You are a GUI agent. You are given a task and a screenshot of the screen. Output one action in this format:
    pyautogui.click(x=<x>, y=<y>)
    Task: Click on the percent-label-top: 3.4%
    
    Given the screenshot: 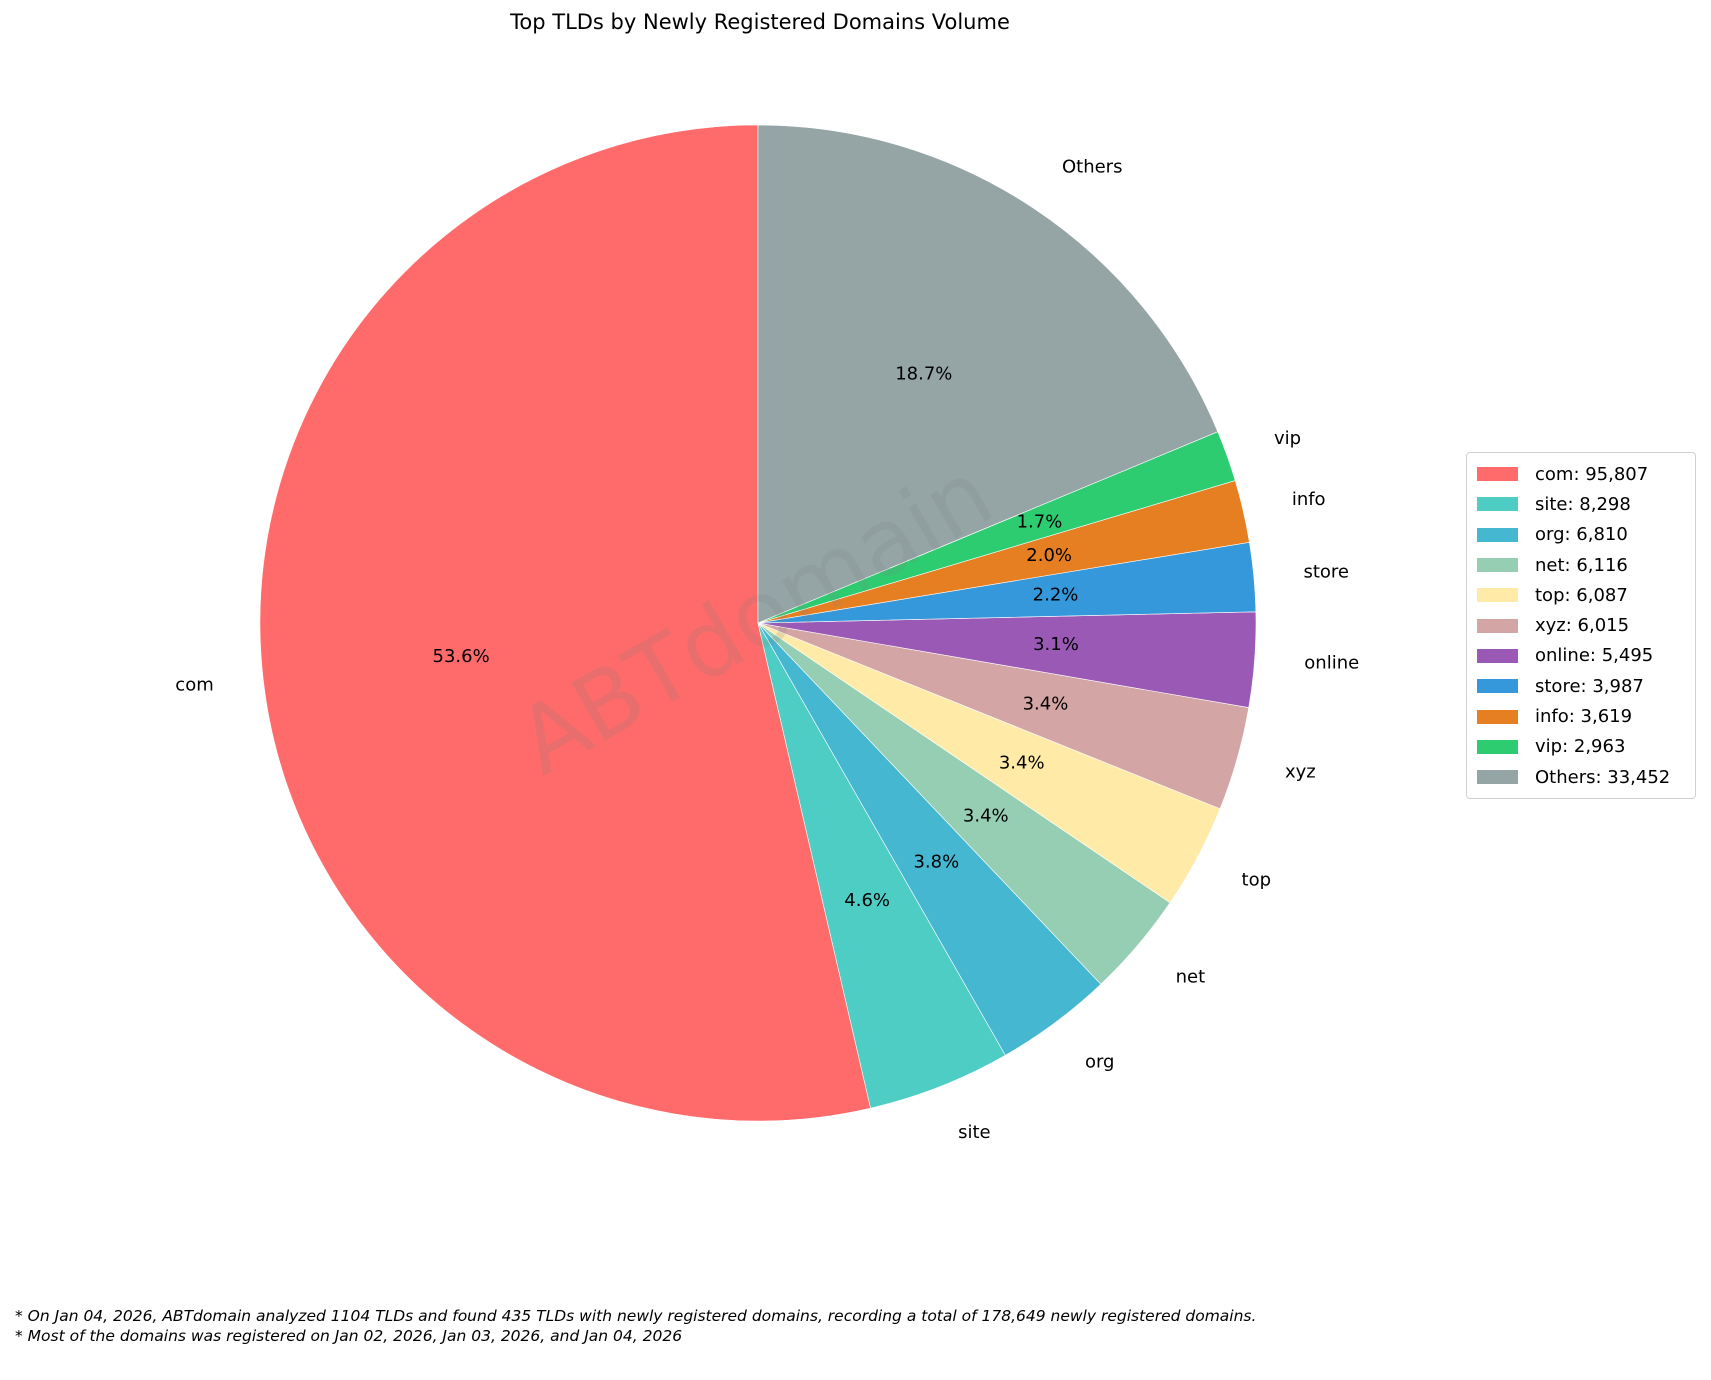 What is the action you would take?
    pyautogui.click(x=1022, y=762)
    